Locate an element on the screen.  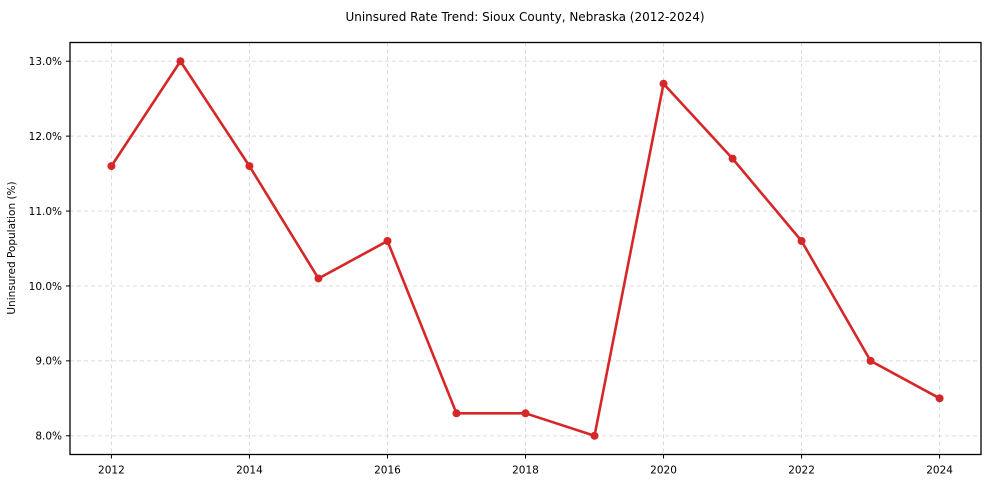
x-tick-label: 2024 is located at coordinates (939, 471).